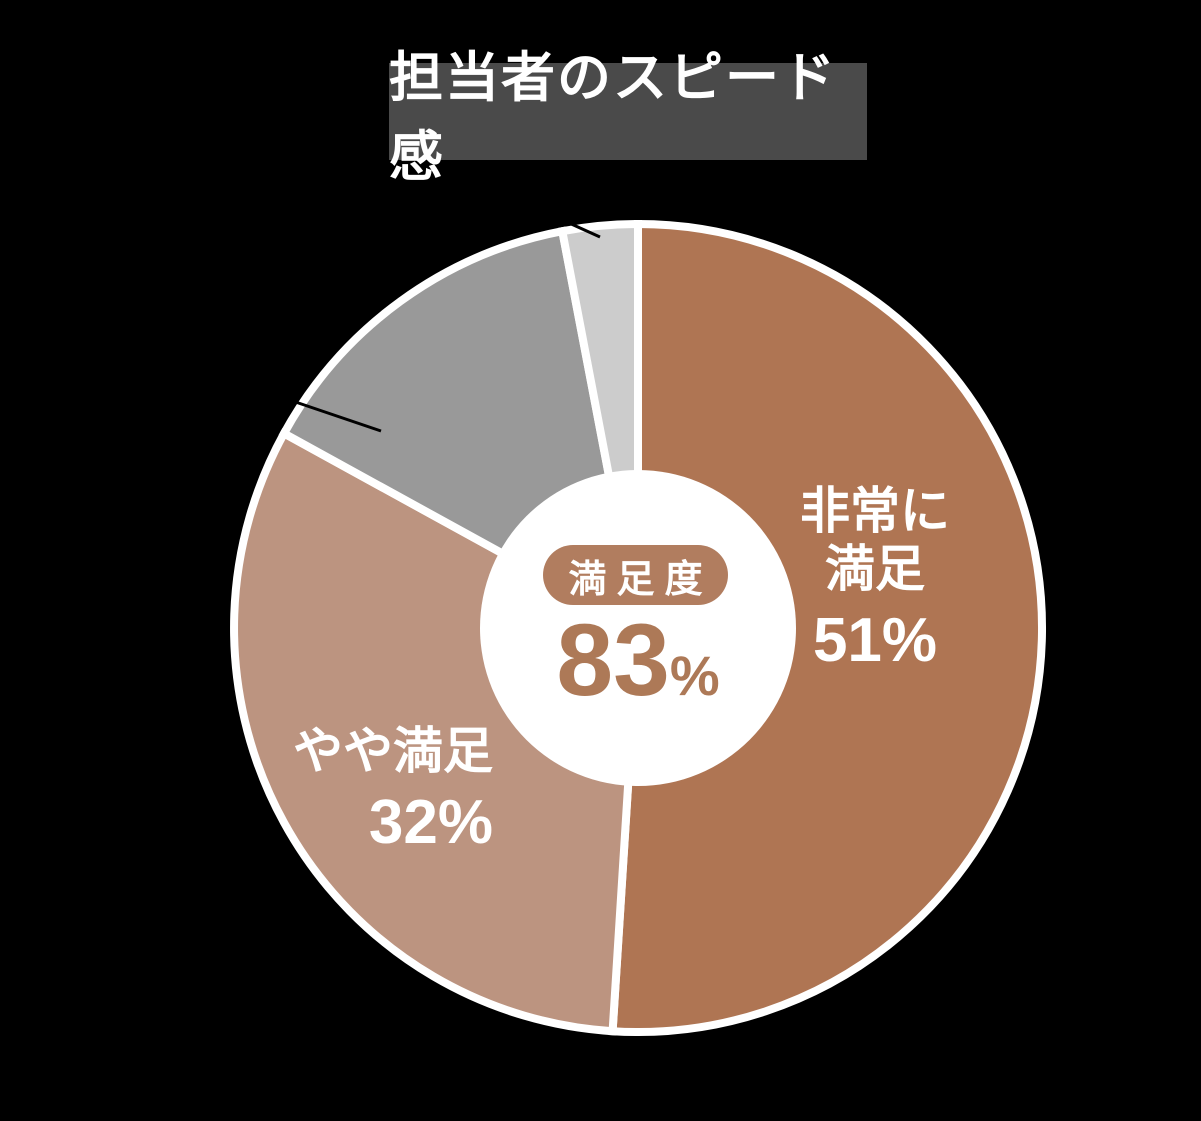 This screenshot has width=1201, height=1121. Describe the element at coordinates (635, 575) in the screenshot. I see `center-badge: 満足度` at that location.